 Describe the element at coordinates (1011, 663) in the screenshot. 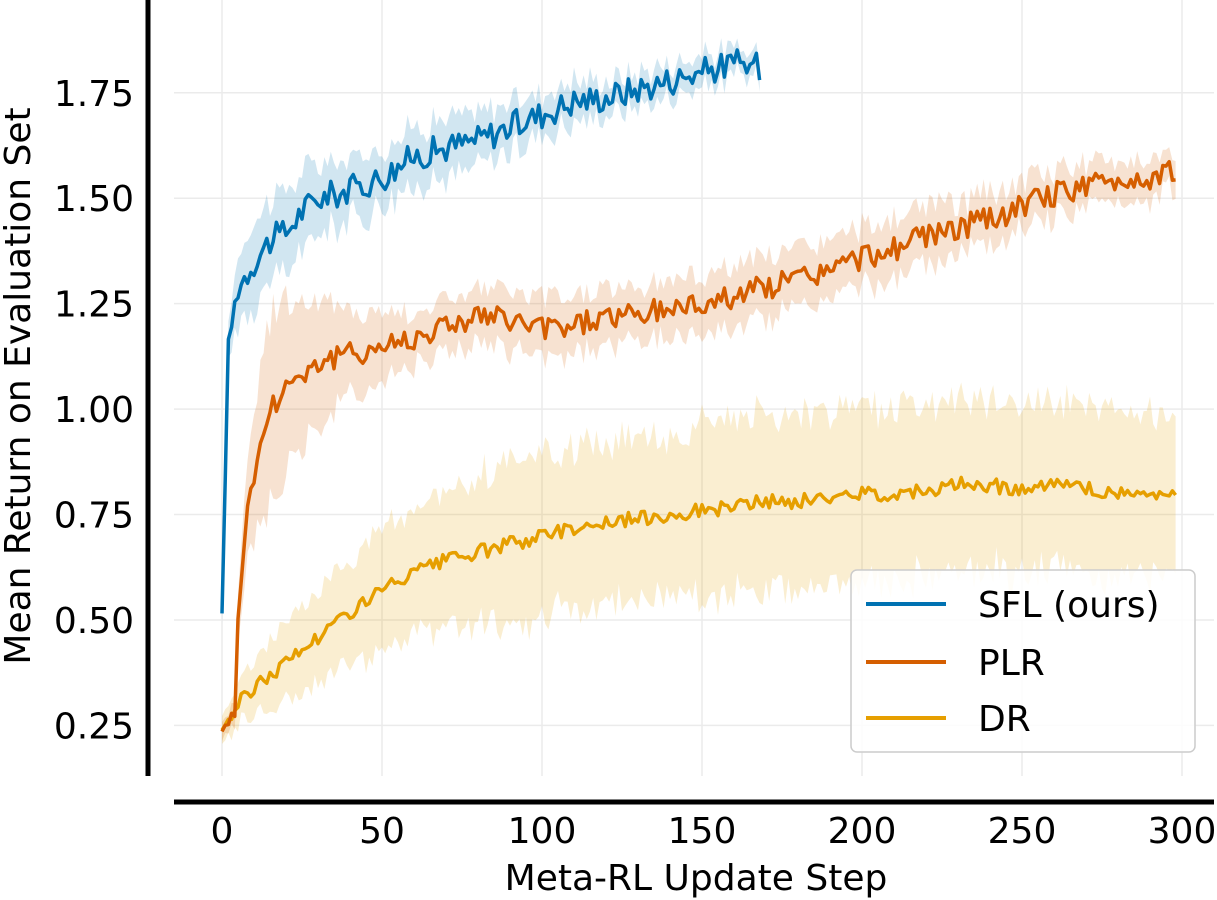

I see `legend-label-plr: PLR` at that location.